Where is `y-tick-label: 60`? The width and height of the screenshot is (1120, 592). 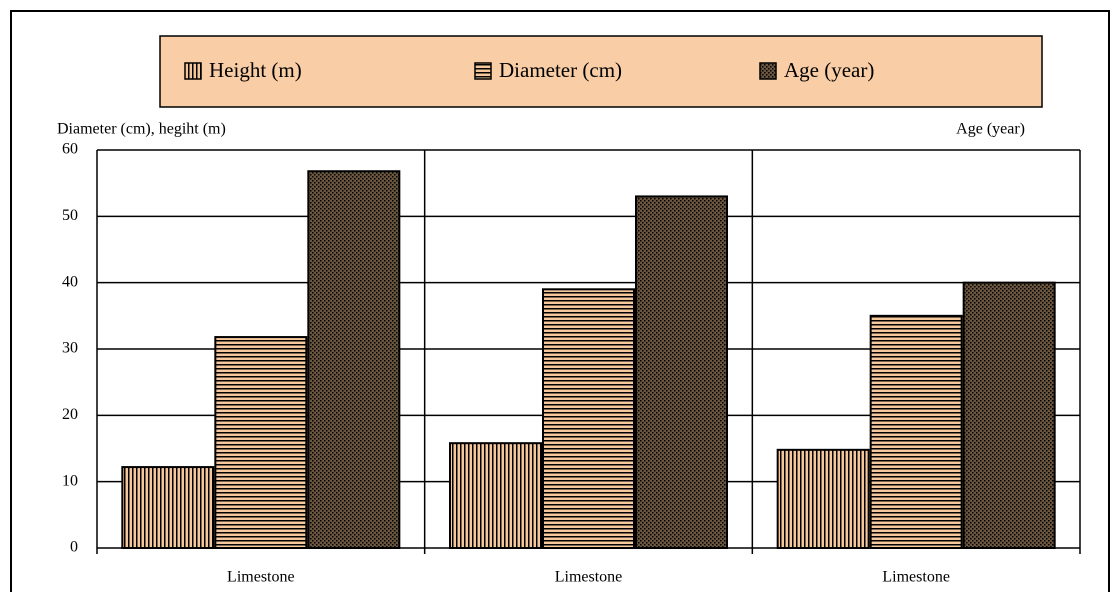 y-tick-label: 60 is located at coordinates (70, 149).